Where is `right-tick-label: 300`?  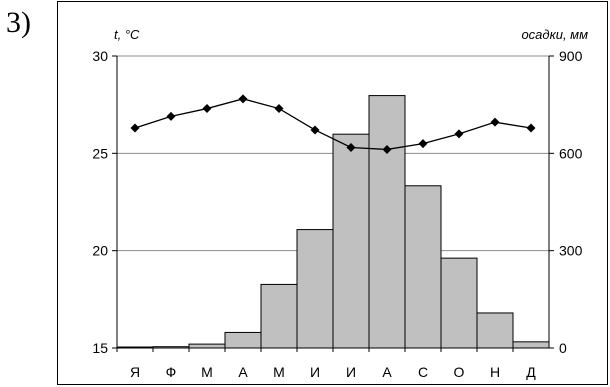
right-tick-label: 300 is located at coordinates (571, 251).